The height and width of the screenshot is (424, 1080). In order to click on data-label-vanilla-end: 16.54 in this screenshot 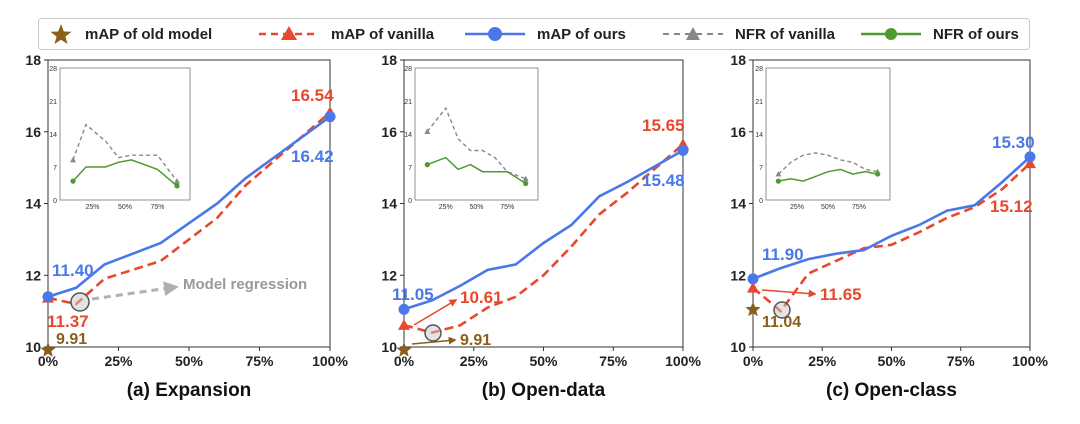, I will do `click(312, 95)`.